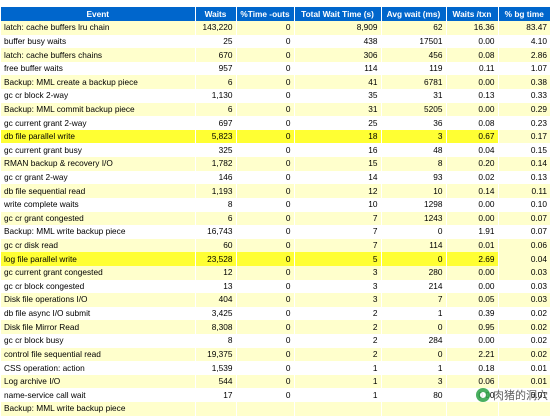 The image size is (554, 416). What do you see at coordinates (216, 354) in the screenshot?
I see `cell-waits: 19,375` at bounding box center [216, 354].